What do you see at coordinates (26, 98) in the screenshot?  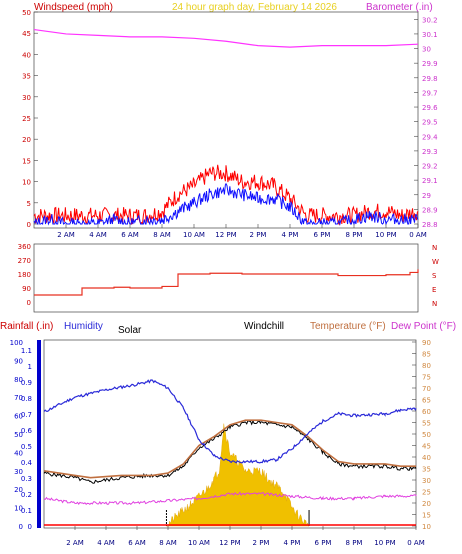 I see `windspeed-tick-label: 30` at bounding box center [26, 98].